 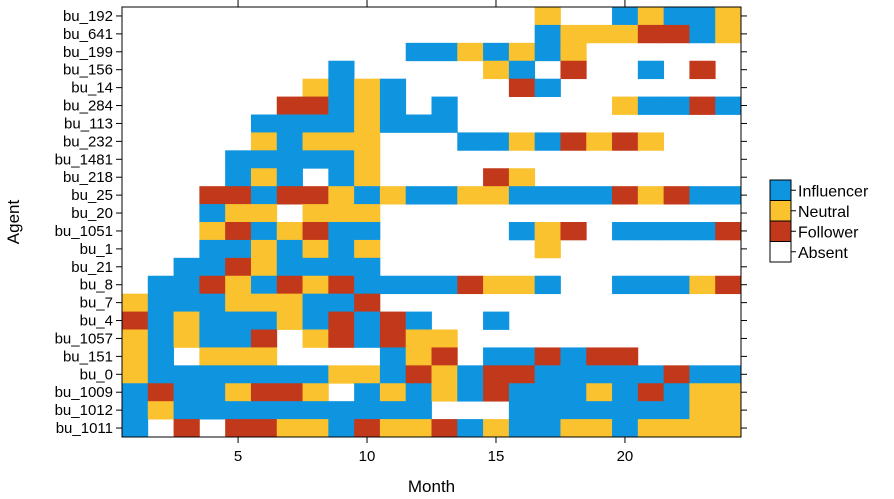 What do you see at coordinates (367, 456) in the screenshot?
I see `x-tick-label: 10` at bounding box center [367, 456].